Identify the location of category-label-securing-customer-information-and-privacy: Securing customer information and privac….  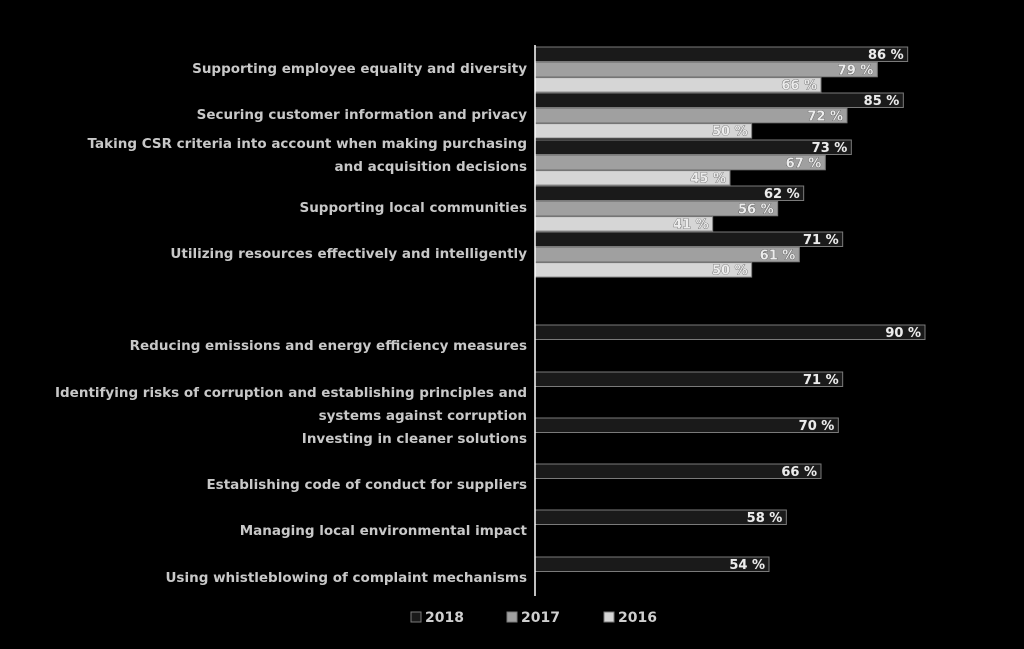
(362, 115).